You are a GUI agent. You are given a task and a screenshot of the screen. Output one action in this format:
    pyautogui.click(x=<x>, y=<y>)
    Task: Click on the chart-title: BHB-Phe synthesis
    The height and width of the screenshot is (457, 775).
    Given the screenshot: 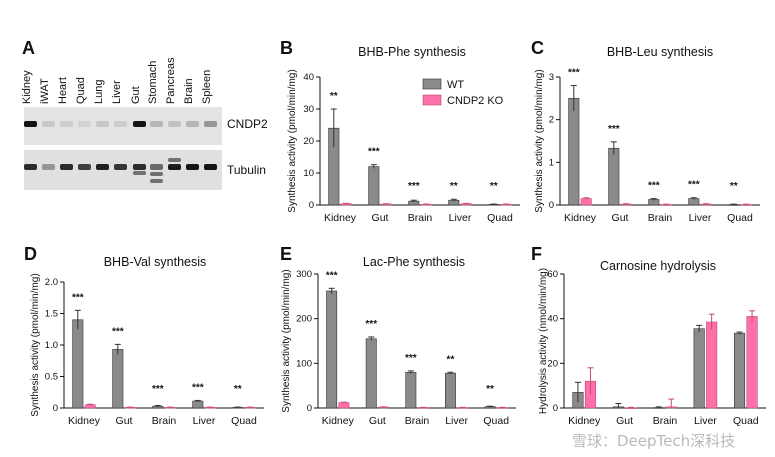 What is the action you would take?
    pyautogui.click(x=412, y=52)
    